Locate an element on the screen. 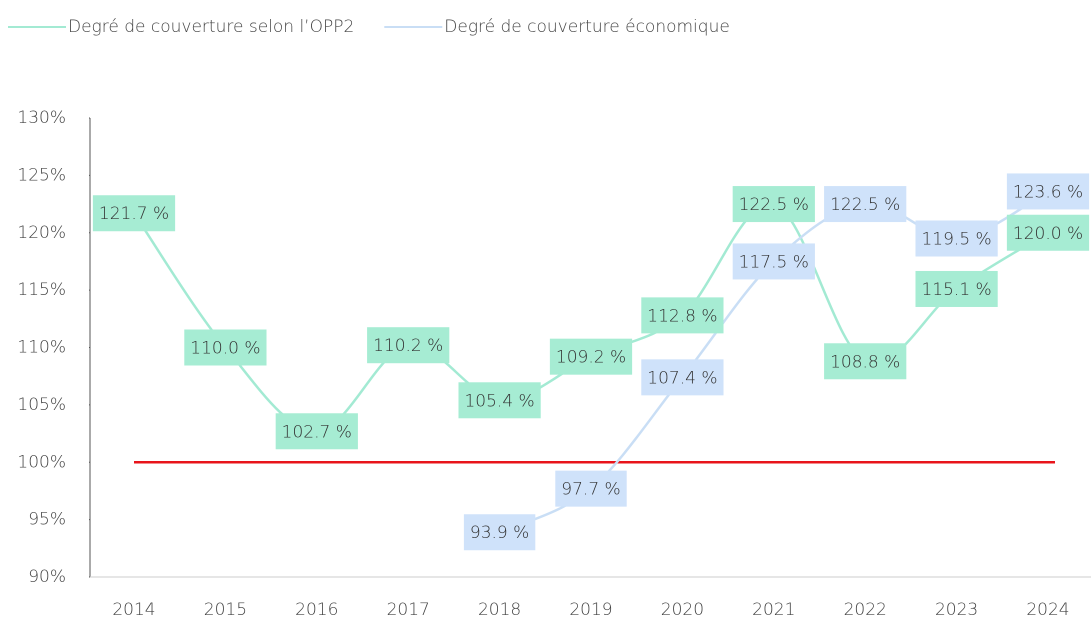 The image size is (1091, 619). x-tick-label: 2015 is located at coordinates (225, 609).